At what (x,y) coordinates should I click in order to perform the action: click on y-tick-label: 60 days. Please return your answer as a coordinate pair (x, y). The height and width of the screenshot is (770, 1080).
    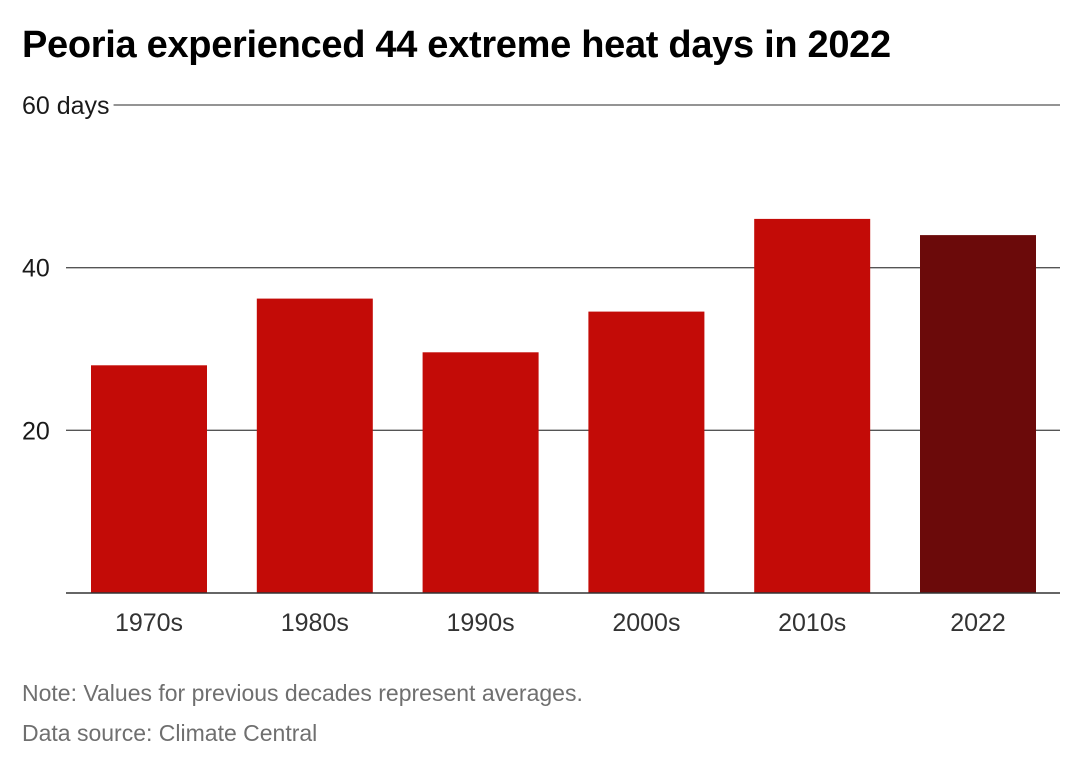
    Looking at the image, I should click on (66, 106).